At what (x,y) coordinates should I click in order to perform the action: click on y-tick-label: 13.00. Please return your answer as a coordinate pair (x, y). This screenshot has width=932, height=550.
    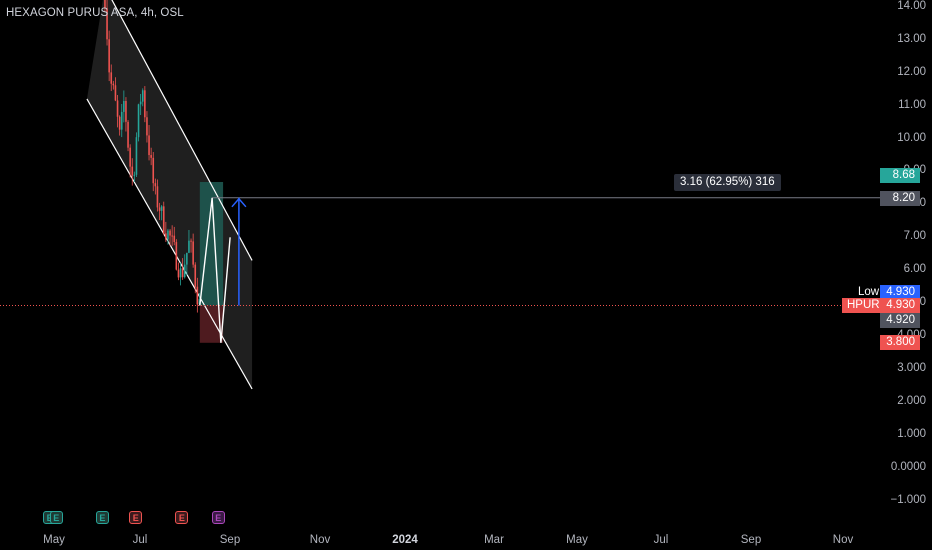
    Looking at the image, I should click on (911, 38).